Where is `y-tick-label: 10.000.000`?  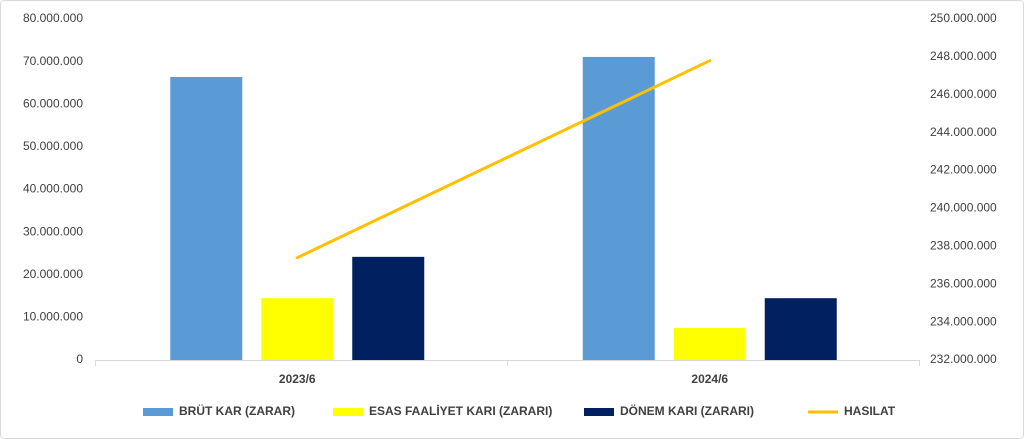
y-tick-label: 10.000.000 is located at coordinates (53, 317).